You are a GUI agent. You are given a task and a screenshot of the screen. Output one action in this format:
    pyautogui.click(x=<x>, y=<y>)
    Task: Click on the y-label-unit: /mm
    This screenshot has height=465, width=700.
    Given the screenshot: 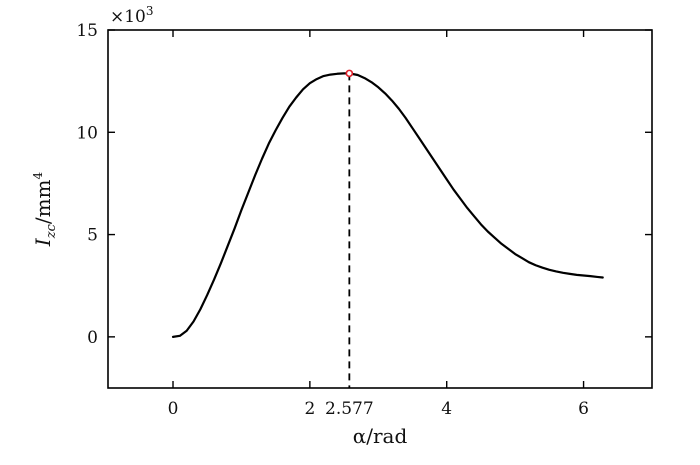 What is the action you would take?
    pyautogui.click(x=43, y=201)
    